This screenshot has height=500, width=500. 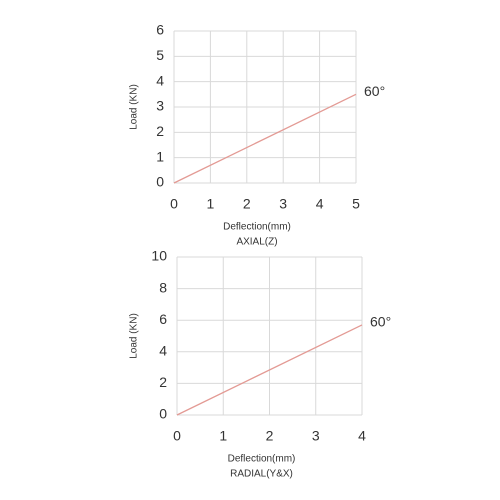 I want to click on y-tick-label: 8, so click(x=163, y=287).